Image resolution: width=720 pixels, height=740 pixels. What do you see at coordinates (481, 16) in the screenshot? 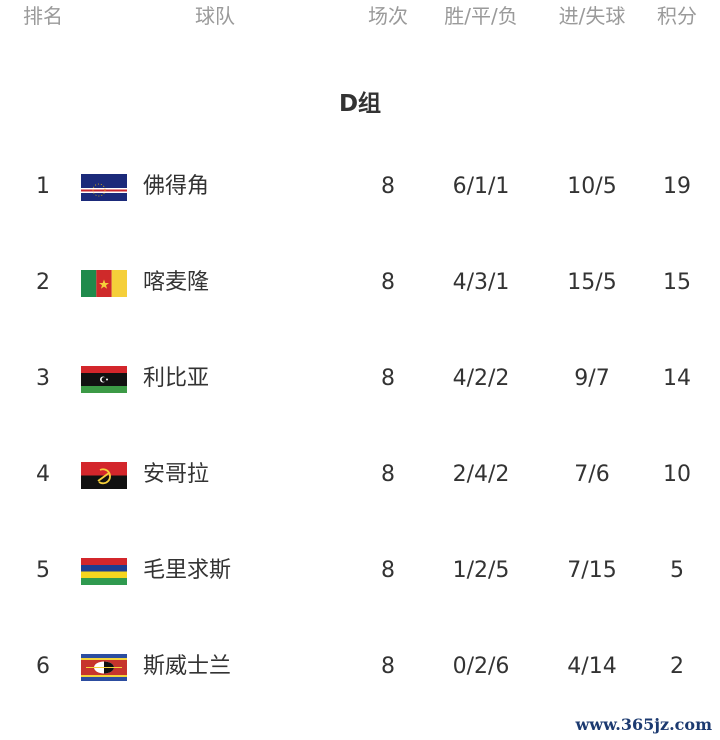
I see `header-wdl: 胜/平/负` at bounding box center [481, 16].